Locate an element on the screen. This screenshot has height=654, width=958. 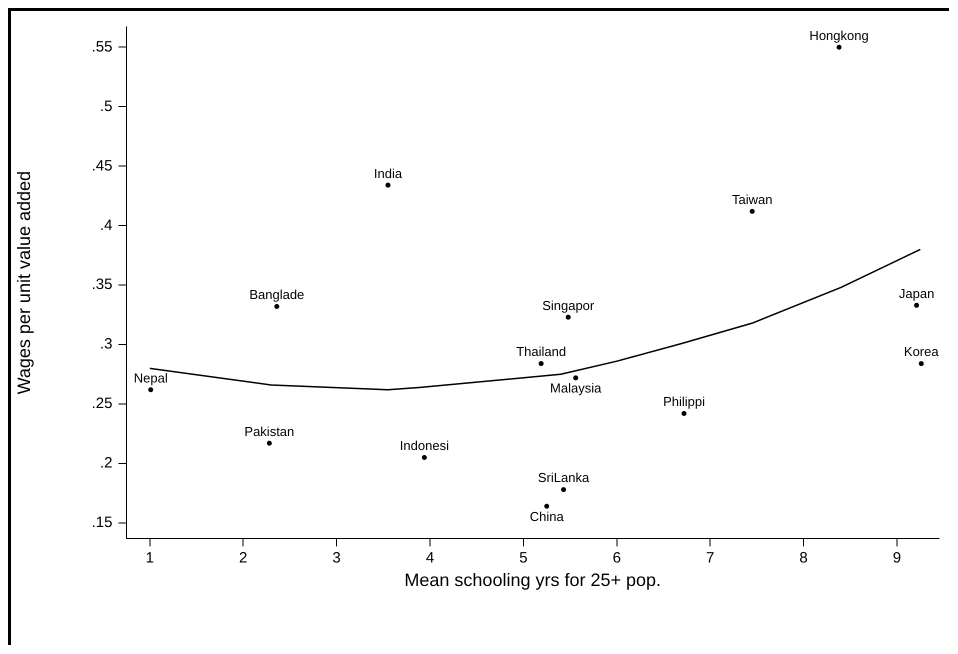
series-label: Pakistan is located at coordinates (269, 431).